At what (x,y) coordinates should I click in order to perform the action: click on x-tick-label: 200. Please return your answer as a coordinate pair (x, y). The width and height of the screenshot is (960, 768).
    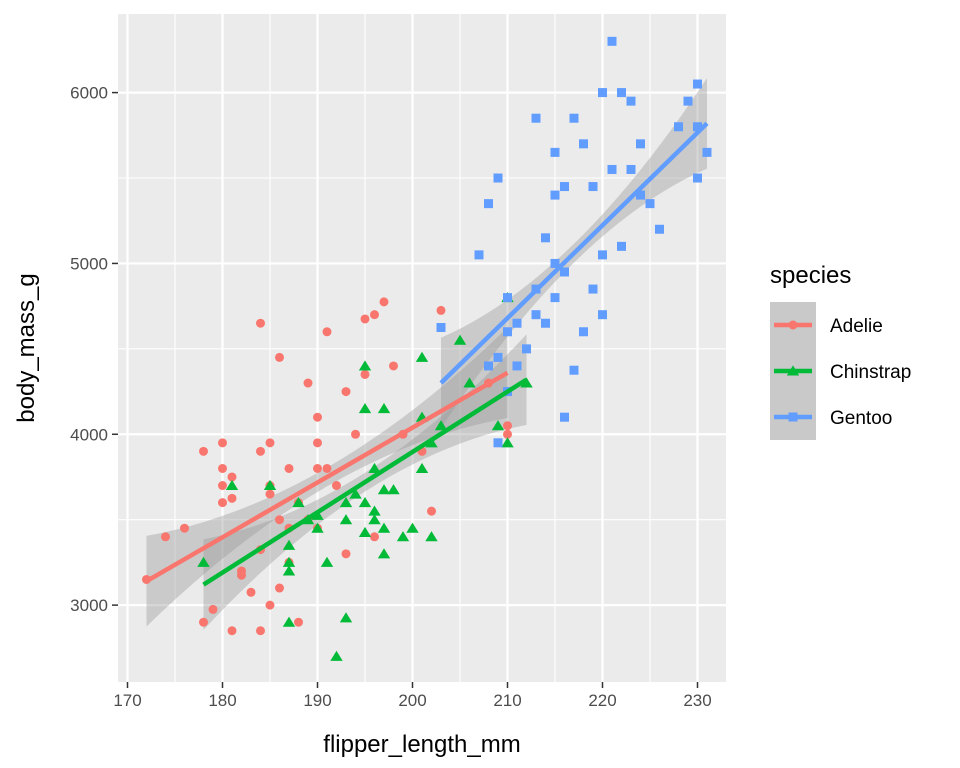
    Looking at the image, I should click on (412, 700).